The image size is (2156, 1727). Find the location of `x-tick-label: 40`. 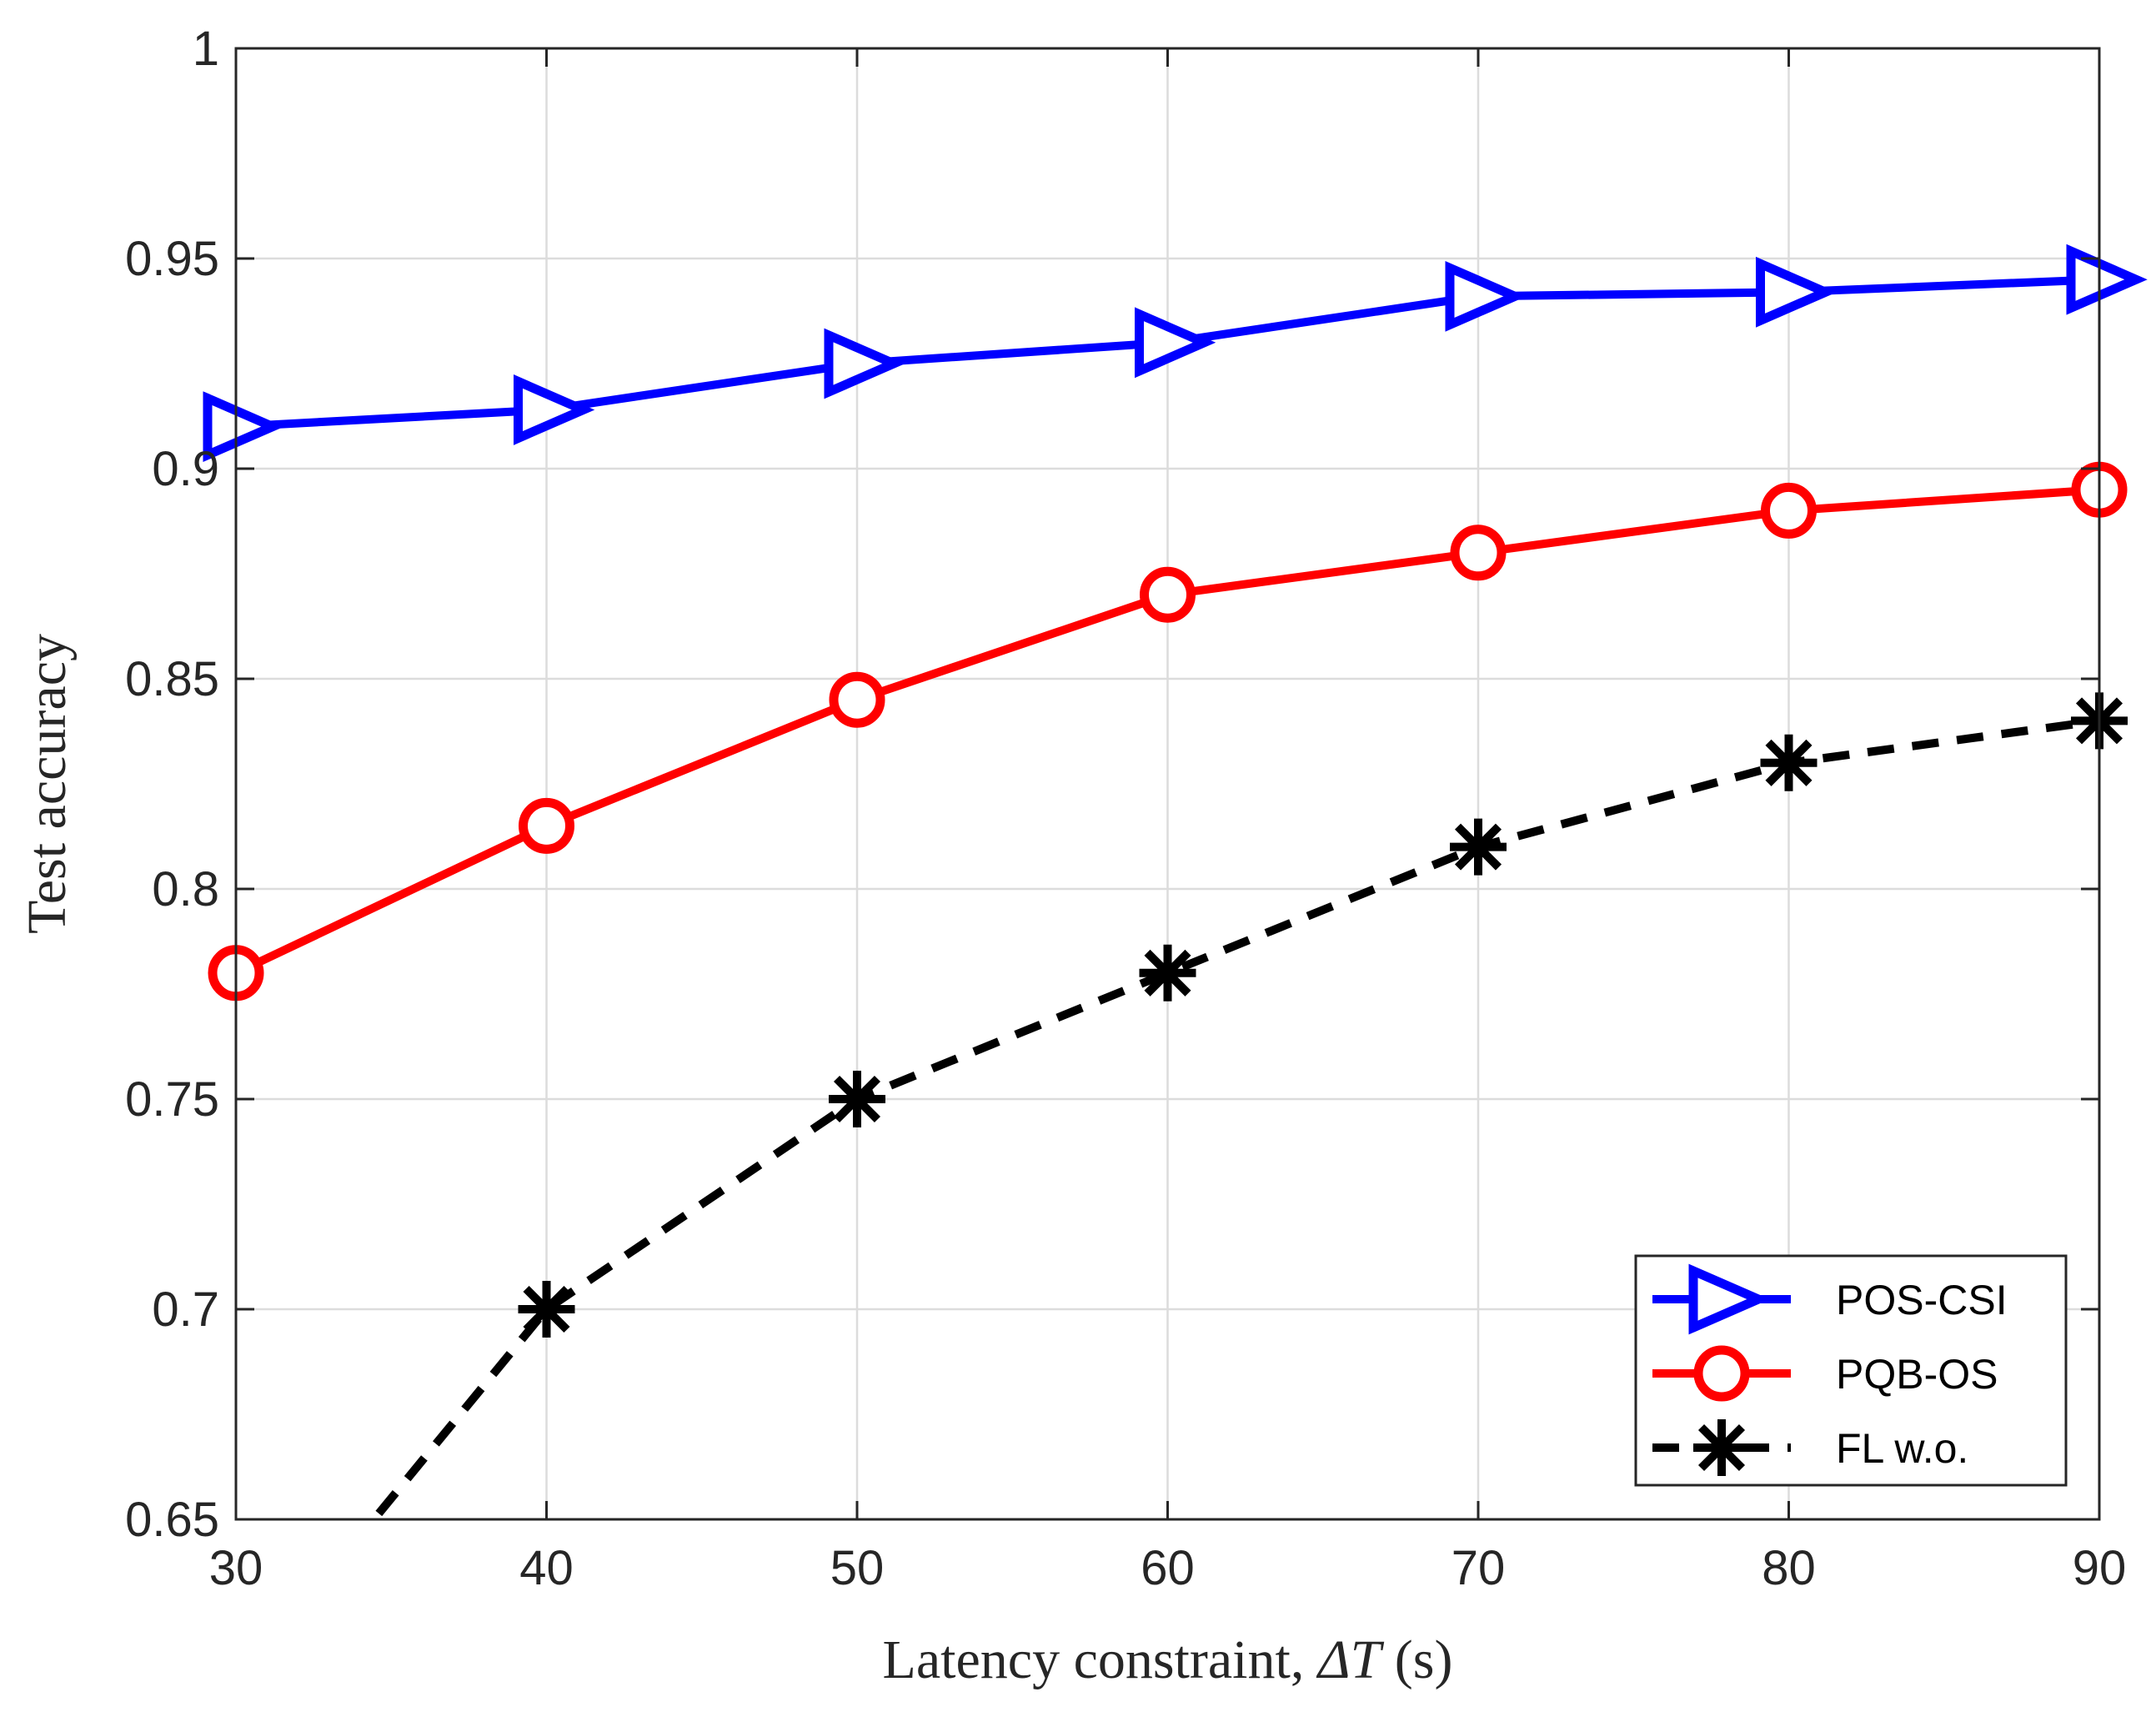

x-tick-label: 40 is located at coordinates (546, 1568).